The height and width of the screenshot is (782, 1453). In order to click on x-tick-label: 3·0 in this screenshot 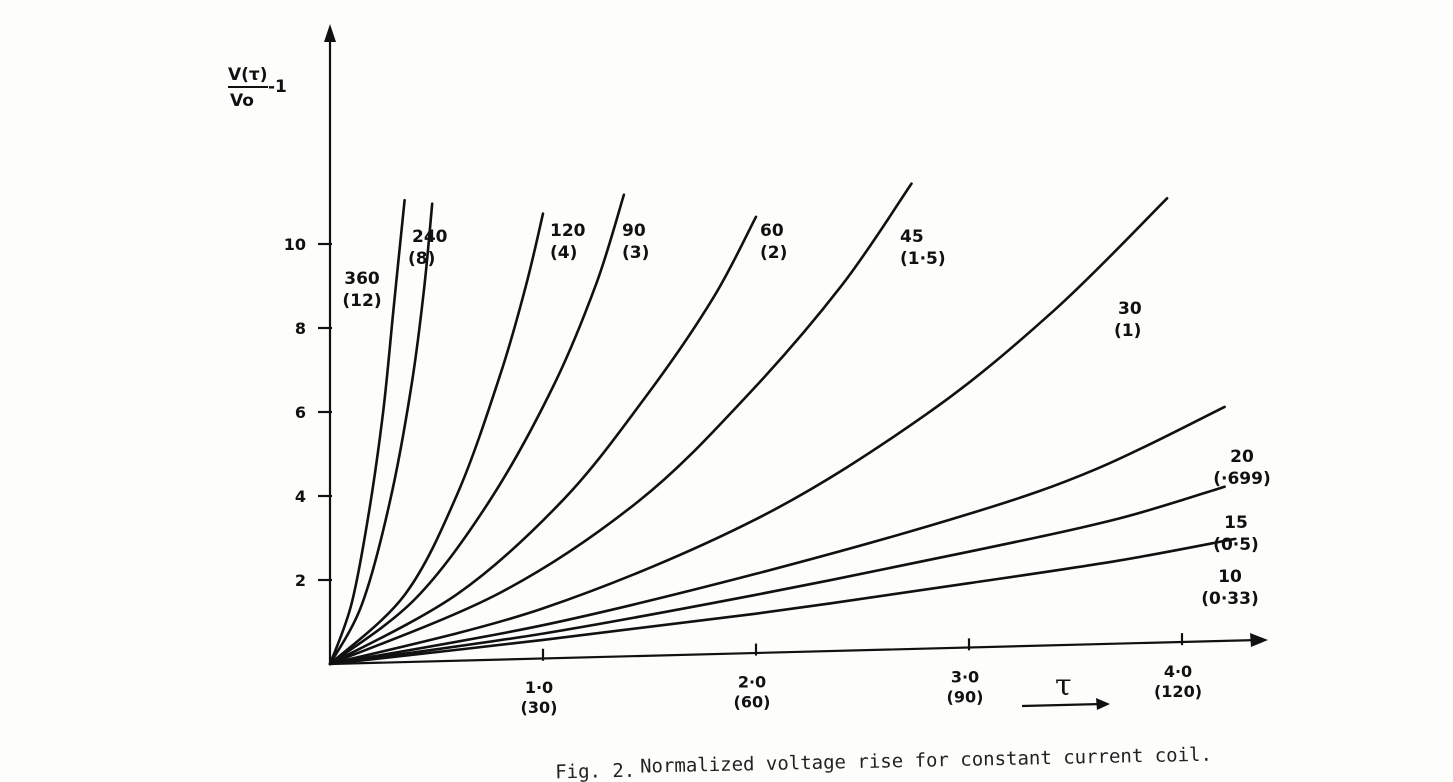, I will do `click(965, 676)`.